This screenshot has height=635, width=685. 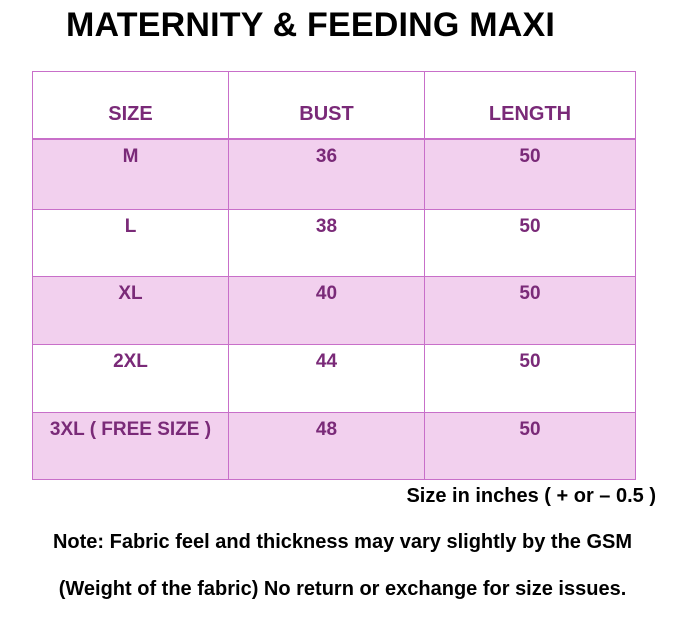 What do you see at coordinates (326, 378) in the screenshot?
I see `cell-bust: 44` at bounding box center [326, 378].